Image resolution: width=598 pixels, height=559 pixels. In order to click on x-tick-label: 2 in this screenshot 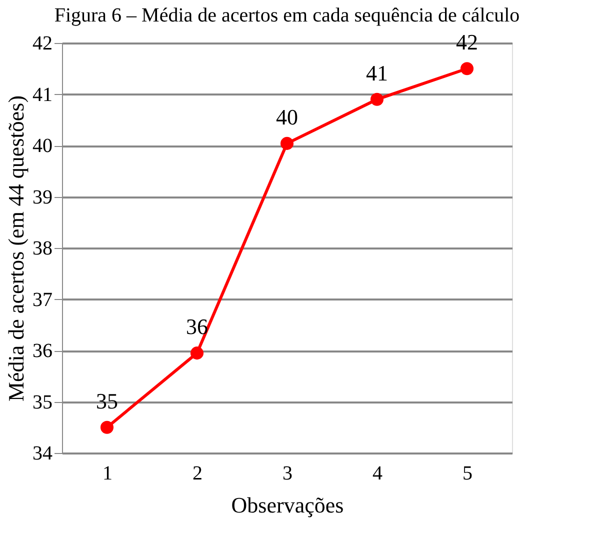, I will do `click(197, 473)`.